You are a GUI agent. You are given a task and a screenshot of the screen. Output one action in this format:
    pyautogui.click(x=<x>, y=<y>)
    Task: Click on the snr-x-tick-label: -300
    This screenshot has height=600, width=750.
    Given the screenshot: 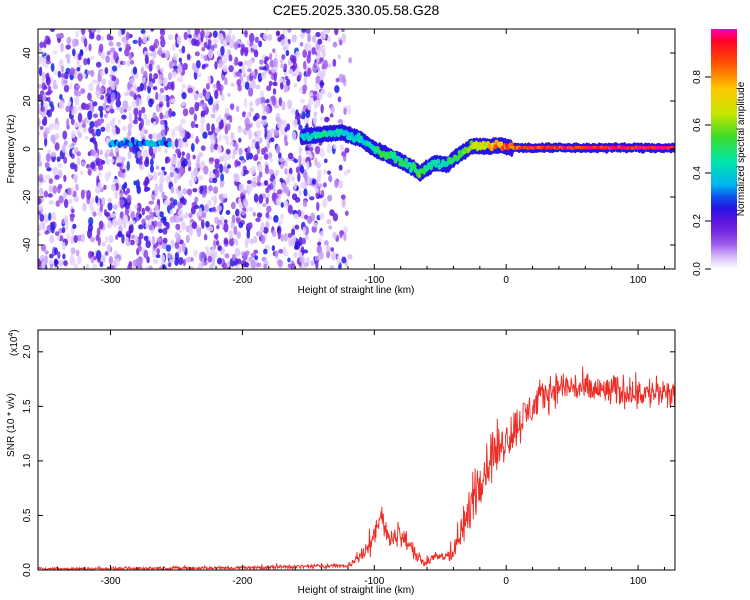 What is the action you would take?
    pyautogui.click(x=111, y=581)
    